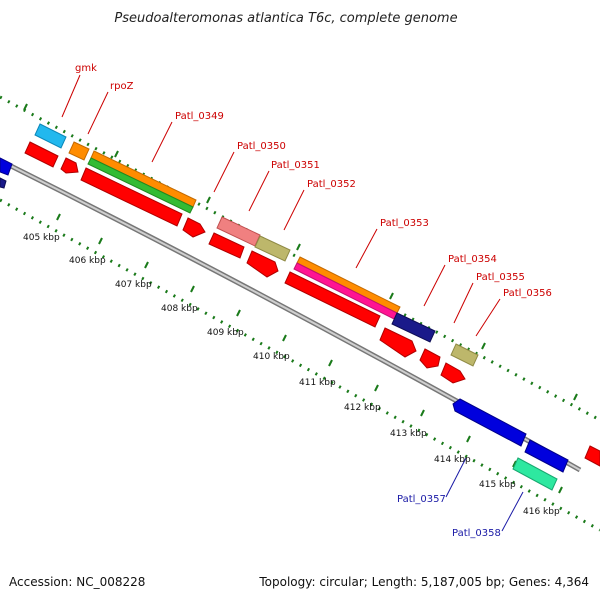  What do you see at coordinates (225, 333) in the screenshot?
I see `tick-label-409: 409 kbp` at bounding box center [225, 333].